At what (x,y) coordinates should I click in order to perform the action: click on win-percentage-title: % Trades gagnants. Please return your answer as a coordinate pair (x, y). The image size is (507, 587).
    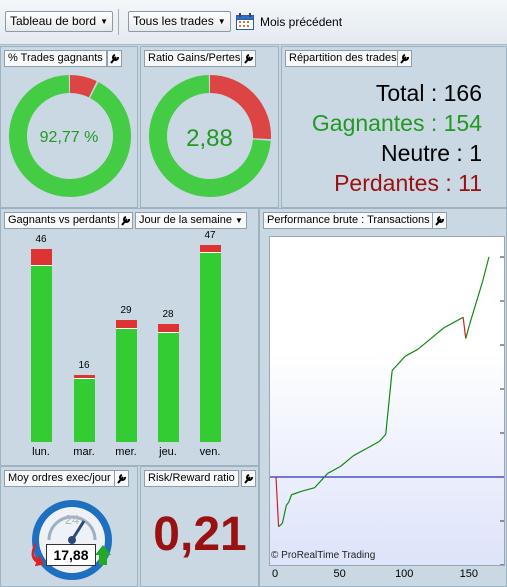
    Looking at the image, I should click on (55, 58).